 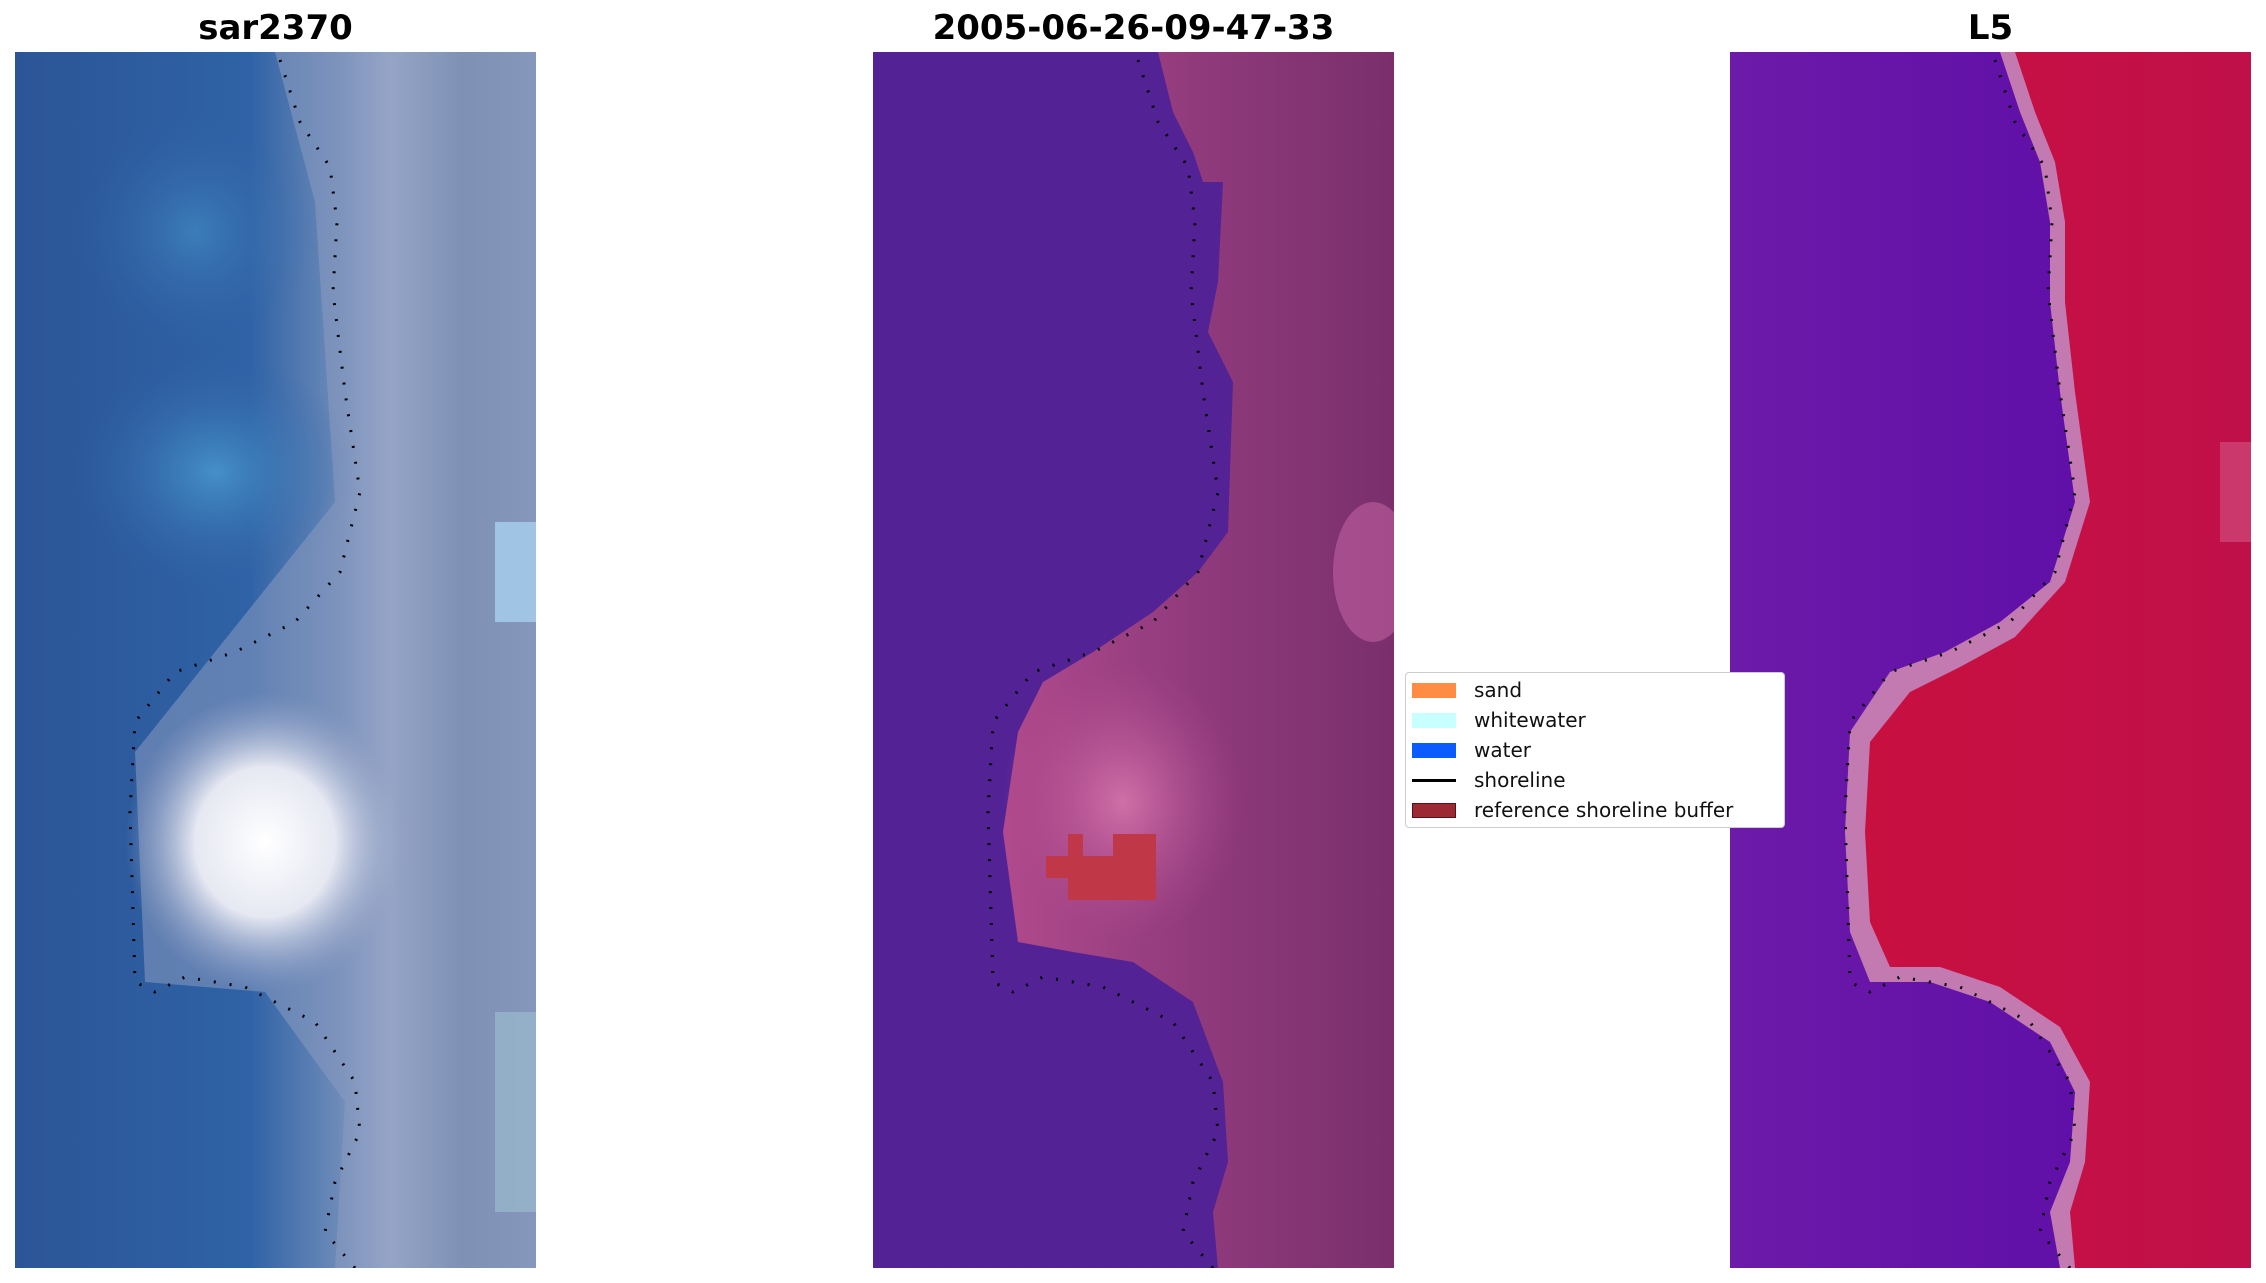 What do you see at coordinates (1434, 750) in the screenshot?
I see `water-swatch` at bounding box center [1434, 750].